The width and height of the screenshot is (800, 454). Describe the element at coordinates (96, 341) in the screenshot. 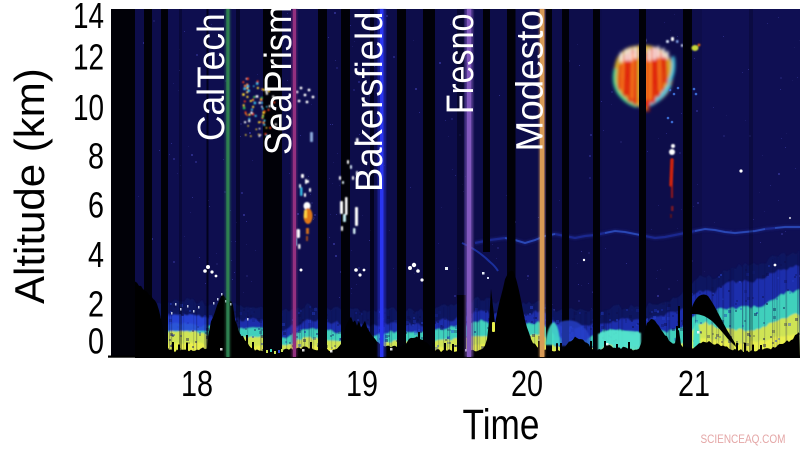

I see `svg-text: 0` at that location.